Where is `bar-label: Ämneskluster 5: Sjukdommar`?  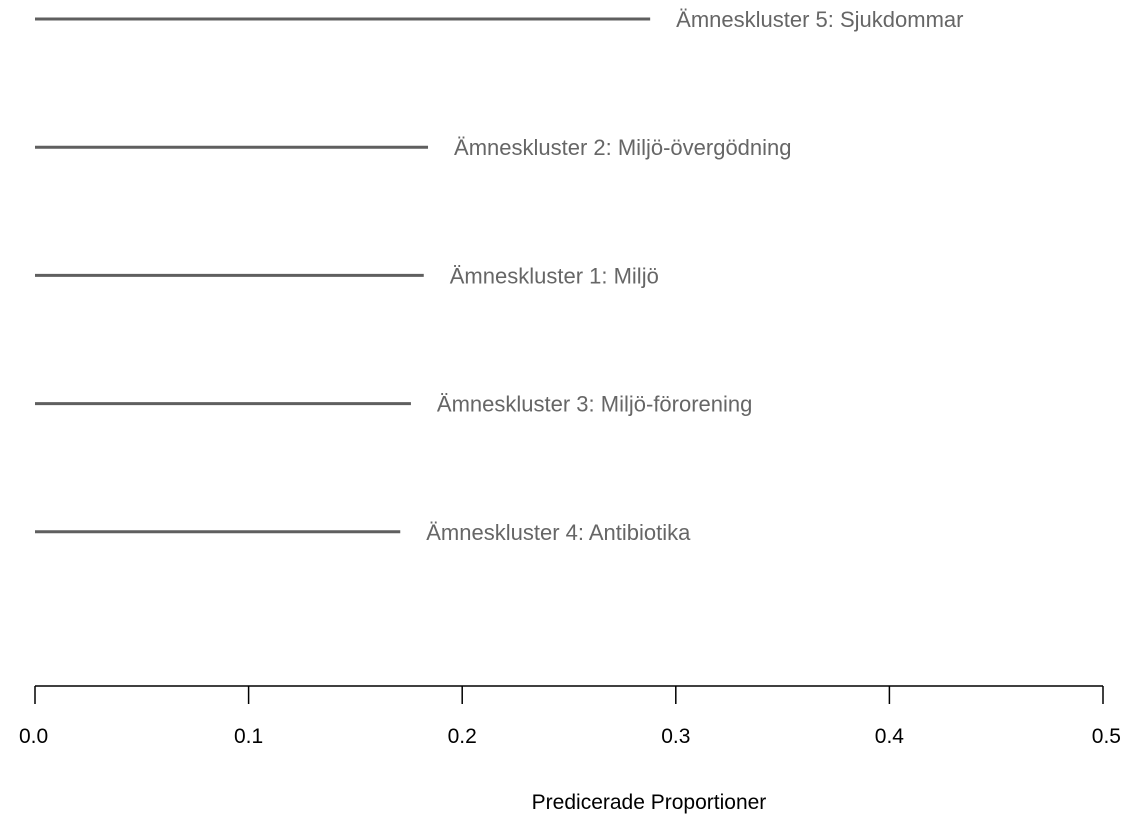 bar-label: Ämneskluster 5: Sjukdommar is located at coordinates (819, 19).